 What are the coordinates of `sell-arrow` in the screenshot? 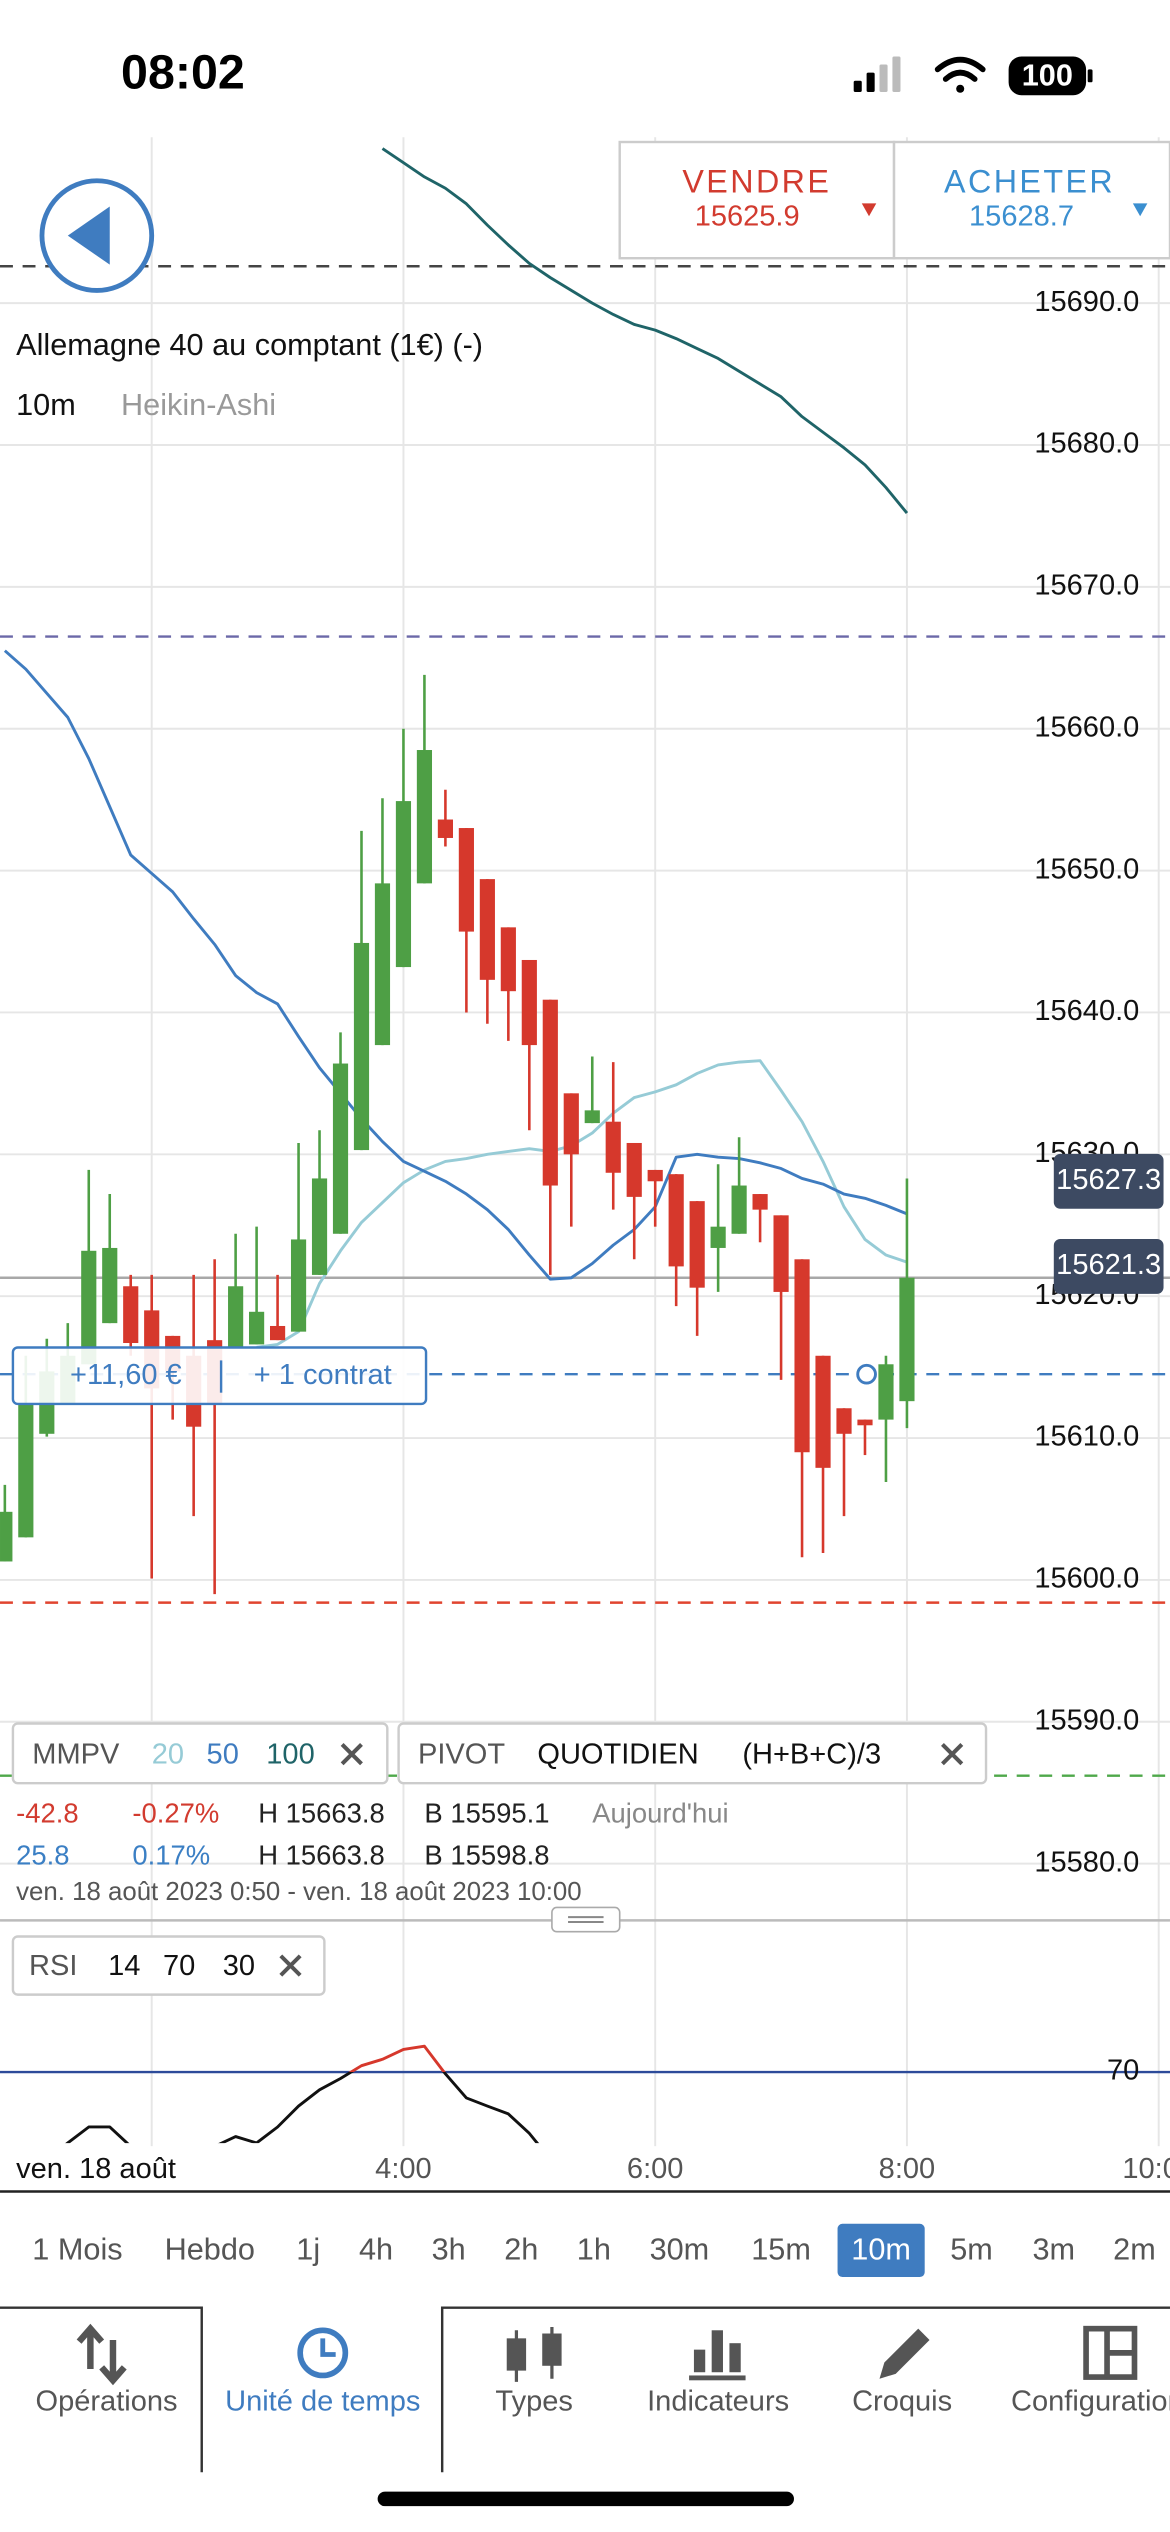 It's located at (869, 210).